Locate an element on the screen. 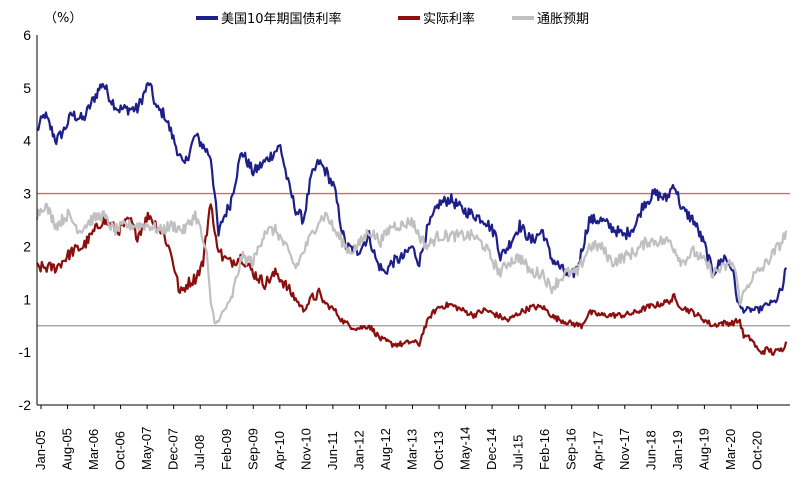 The width and height of the screenshot is (806, 477). x-tick-label: Oct-13 is located at coordinates (438, 450).